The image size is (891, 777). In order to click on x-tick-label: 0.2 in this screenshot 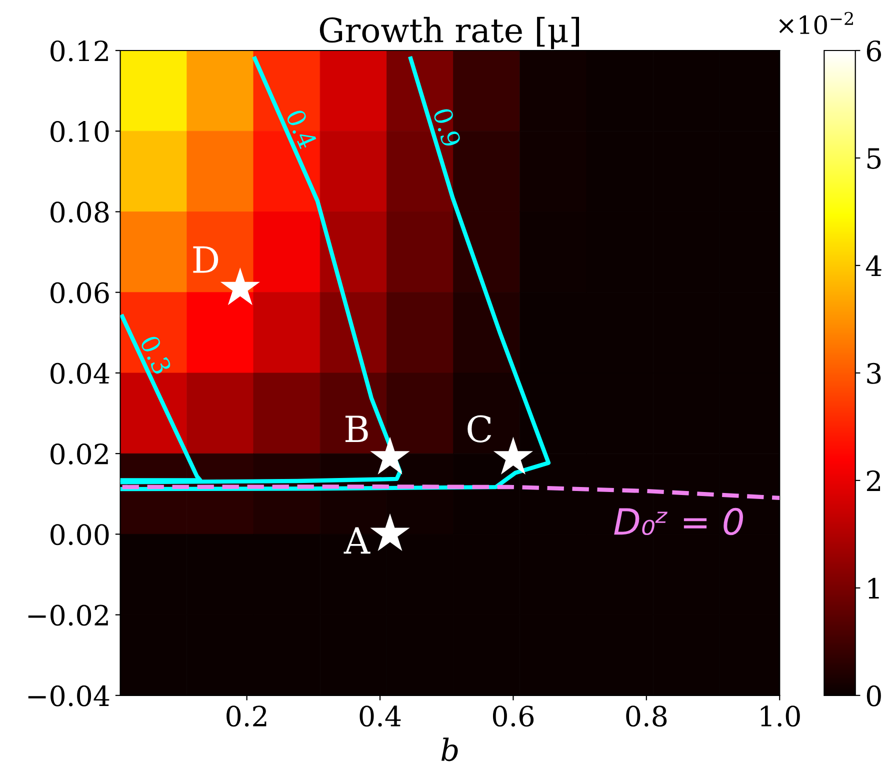, I will do `click(246, 716)`.